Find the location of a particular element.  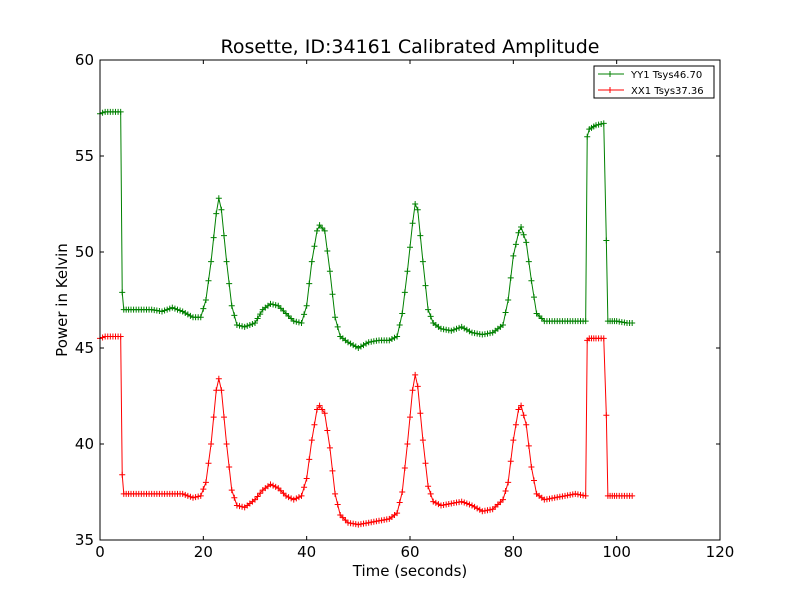

legend-marker-xx1 is located at coordinates (610, 90).